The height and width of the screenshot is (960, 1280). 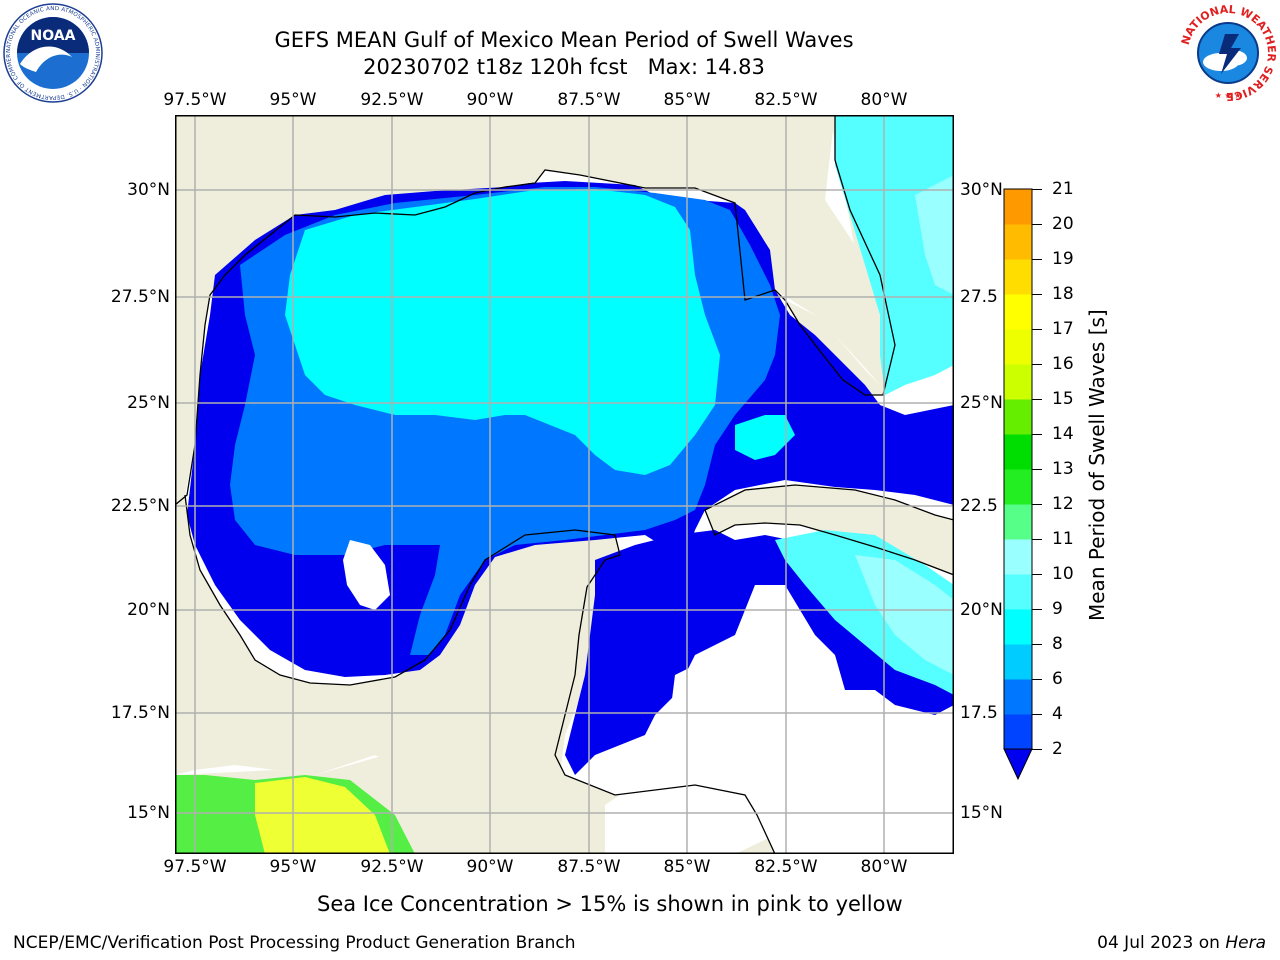 What do you see at coordinates (1057, 679) in the screenshot?
I see `colorbar-tick: 6` at bounding box center [1057, 679].